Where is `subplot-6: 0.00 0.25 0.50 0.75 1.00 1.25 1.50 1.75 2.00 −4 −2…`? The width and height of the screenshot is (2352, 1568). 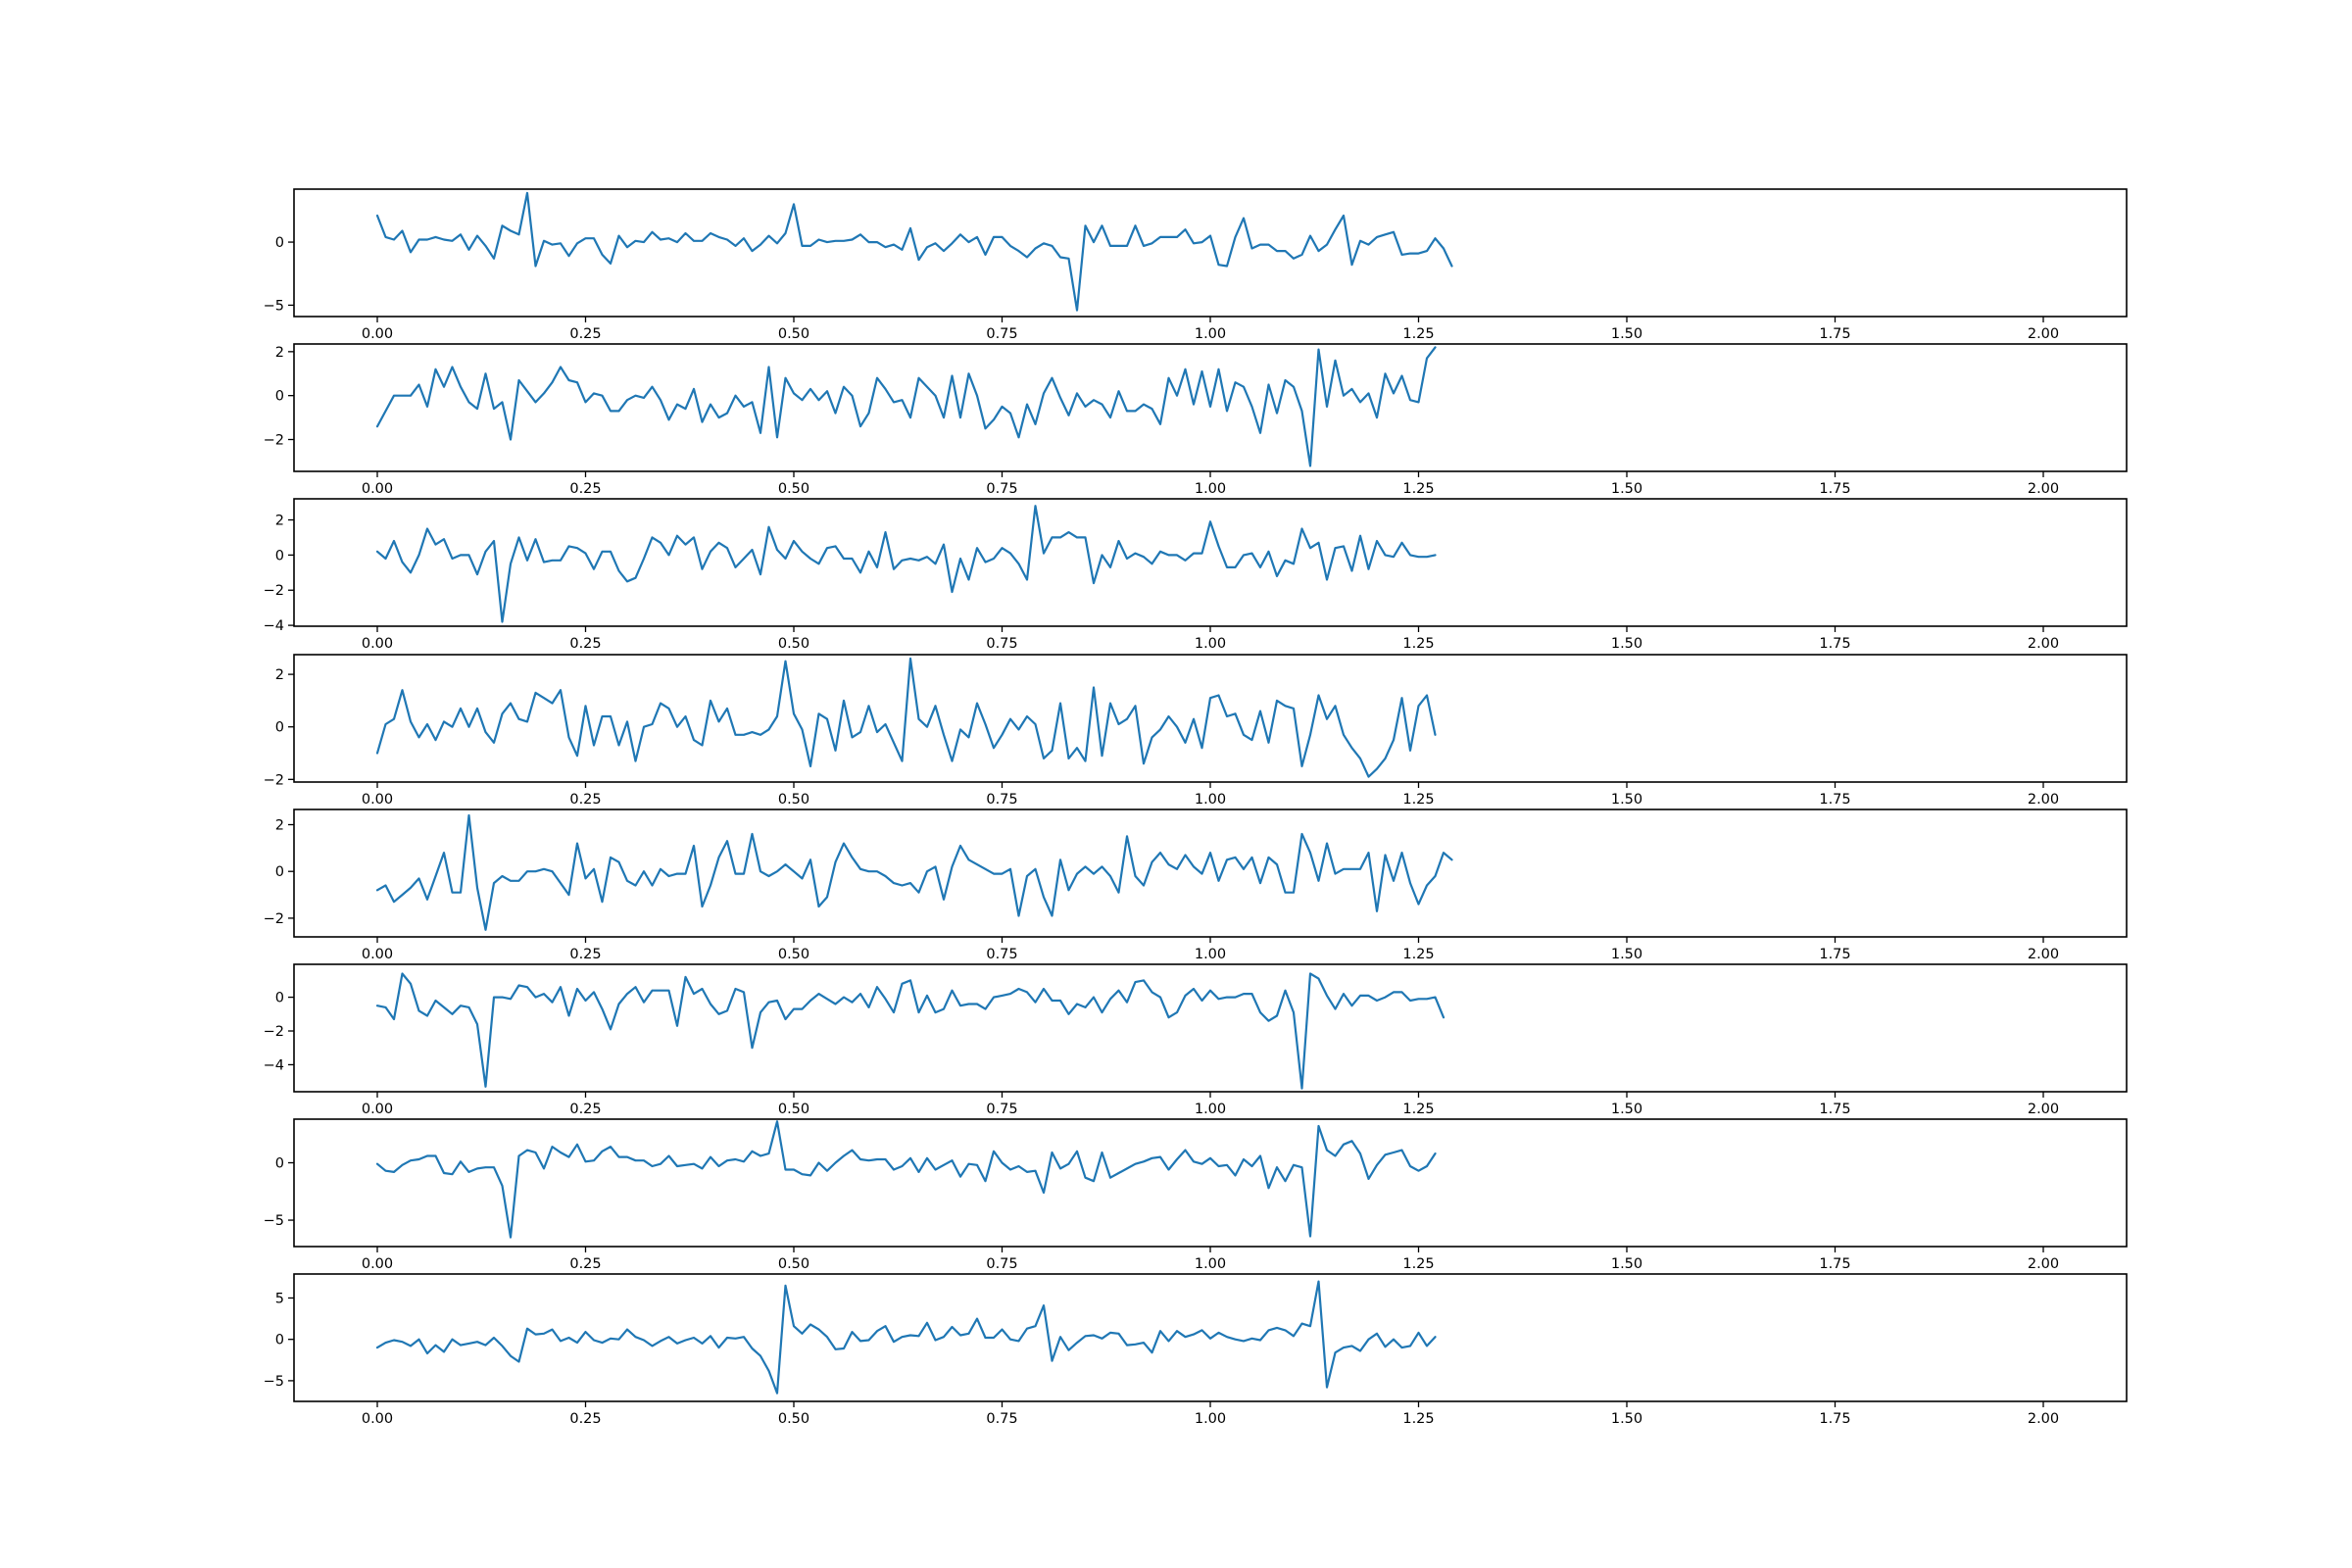
subplot-6: 0.00 0.25 0.50 0.75 1.00 1.25 1.50 1.75 2.00 −4 −2… is located at coordinates (1196, 1040).